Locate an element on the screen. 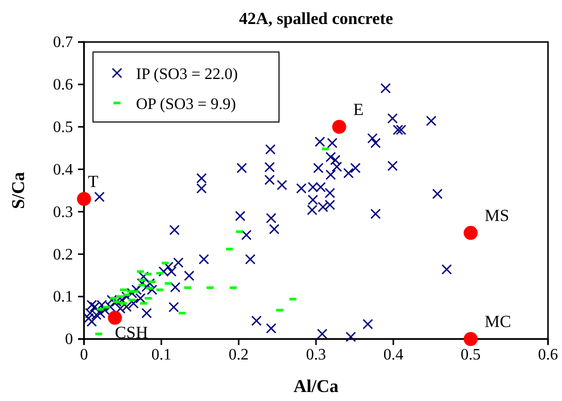  x-tick-label: 0.4 is located at coordinates (393, 355).